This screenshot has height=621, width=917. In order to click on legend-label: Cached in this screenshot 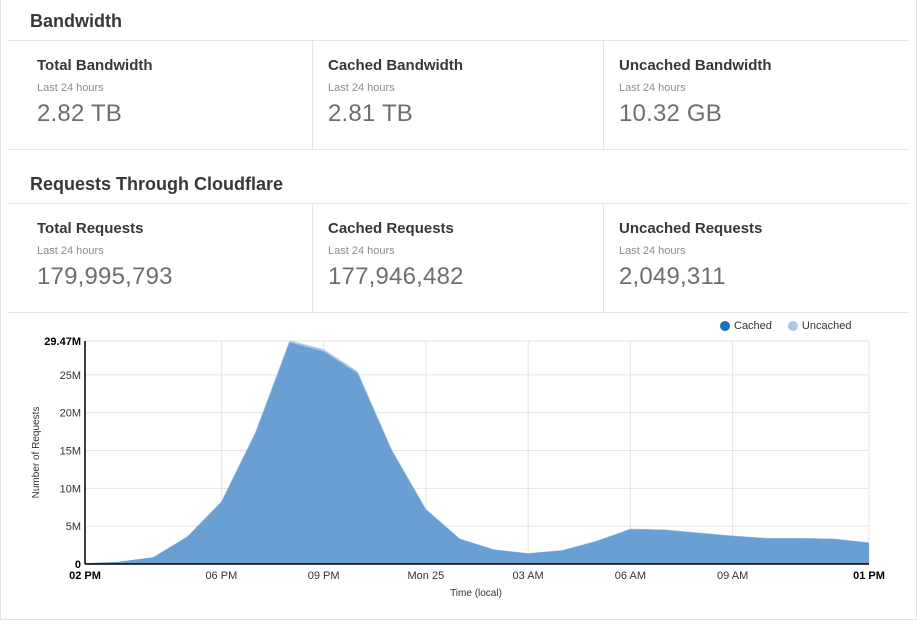, I will do `click(753, 326)`.